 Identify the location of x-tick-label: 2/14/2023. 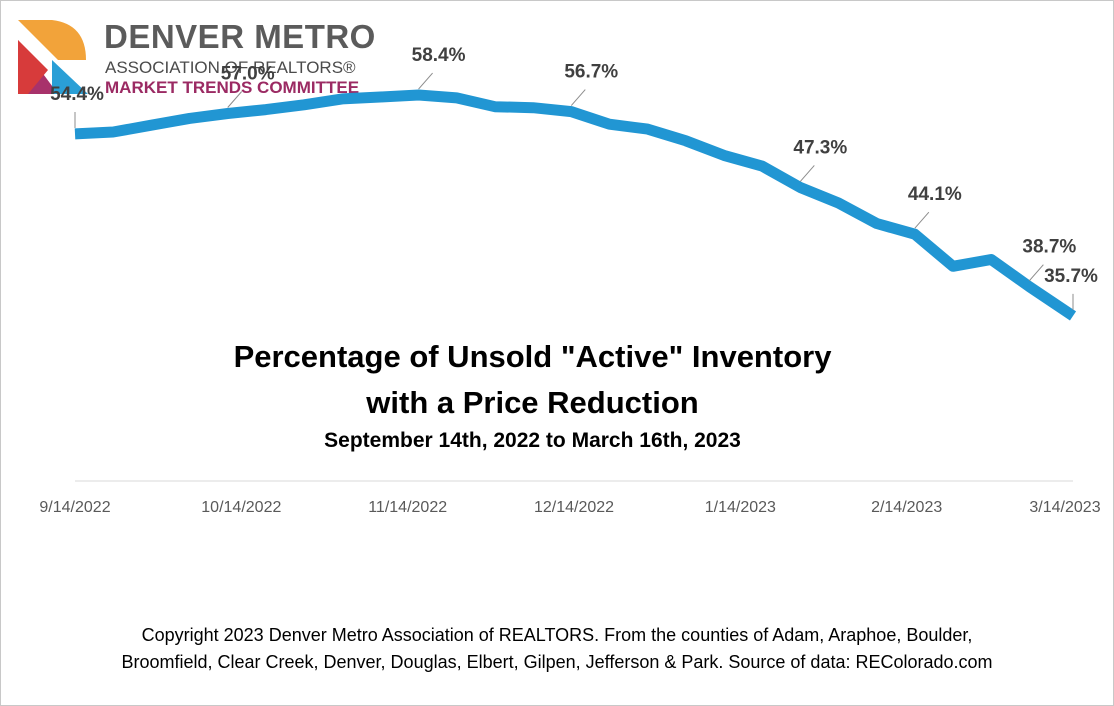
(906, 507).